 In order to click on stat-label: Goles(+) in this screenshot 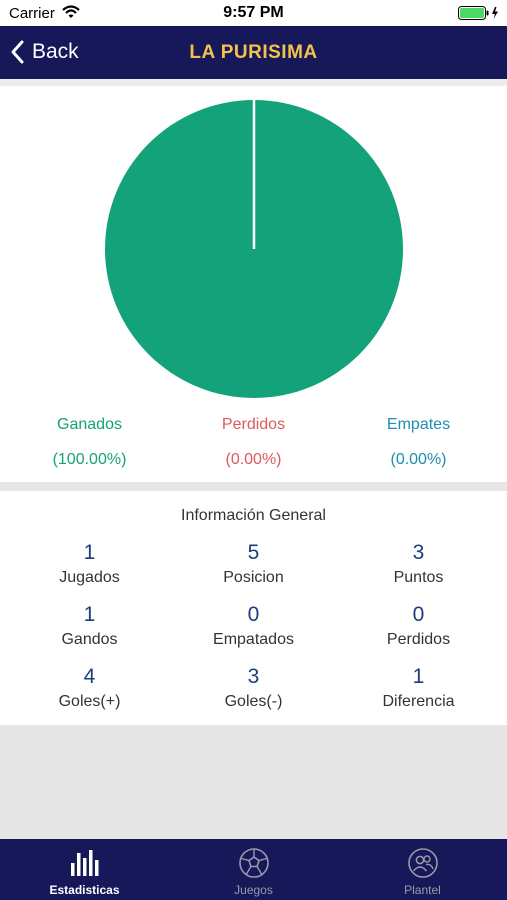, I will do `click(89, 701)`.